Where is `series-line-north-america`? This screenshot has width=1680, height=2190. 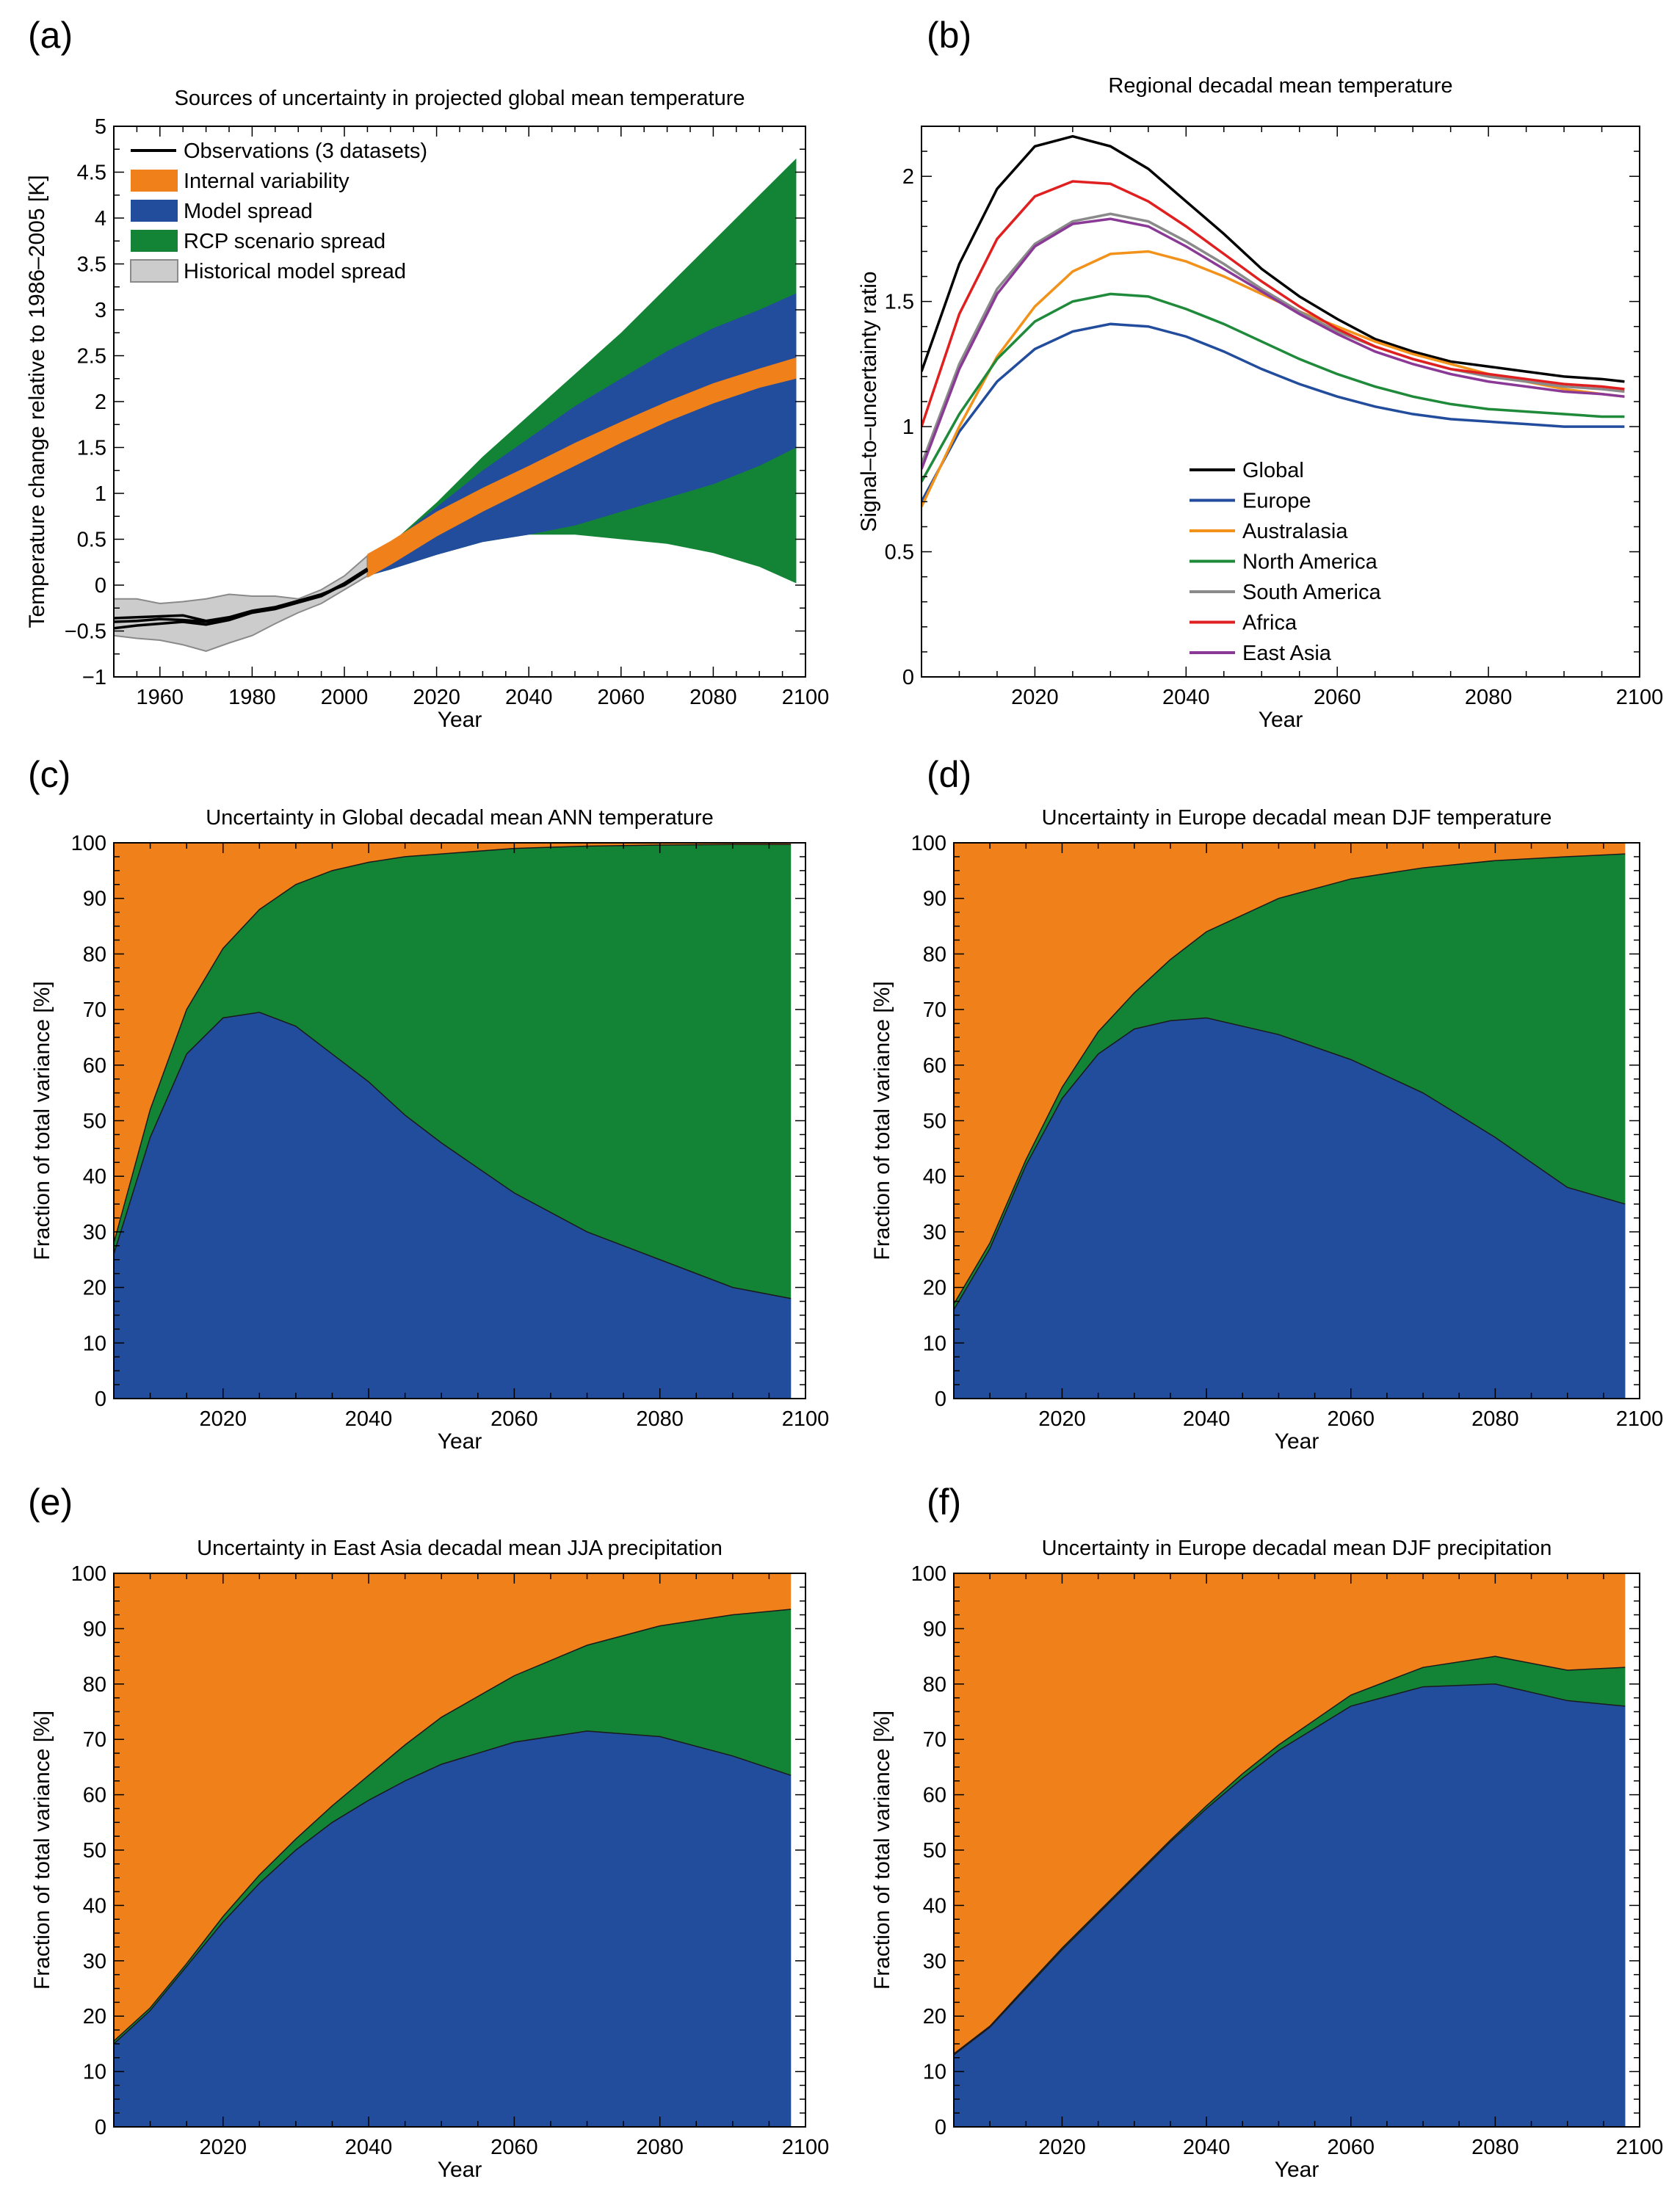 series-line-north-america is located at coordinates (1273, 387).